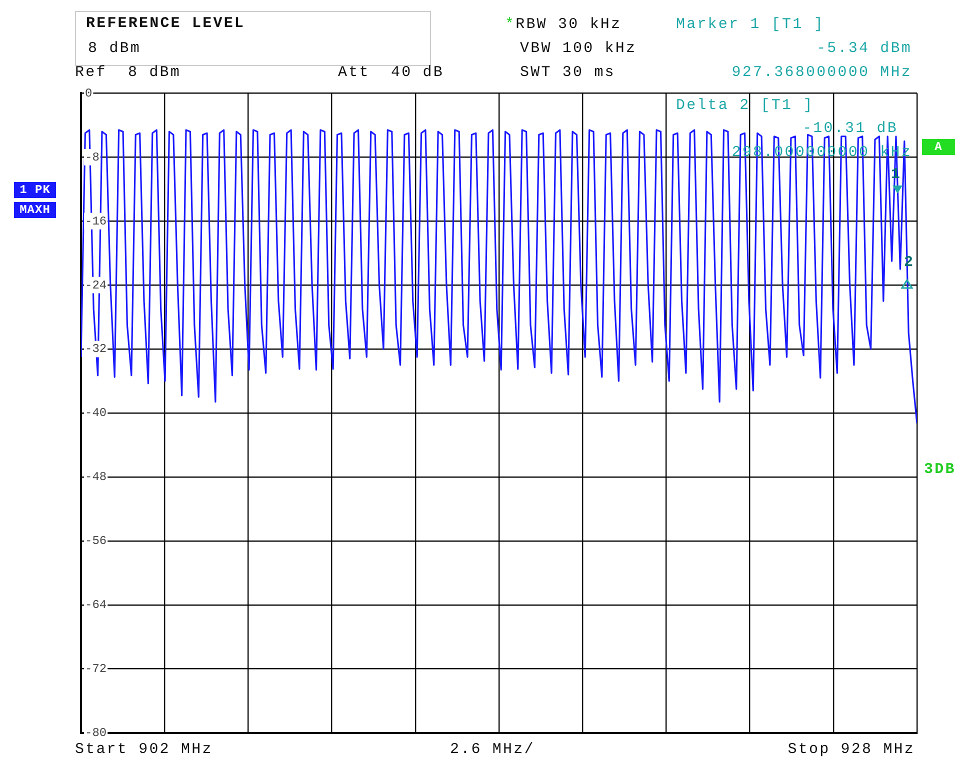  What do you see at coordinates (166, 24) in the screenshot?
I see `text: REFERENCE LEVEL` at bounding box center [166, 24].